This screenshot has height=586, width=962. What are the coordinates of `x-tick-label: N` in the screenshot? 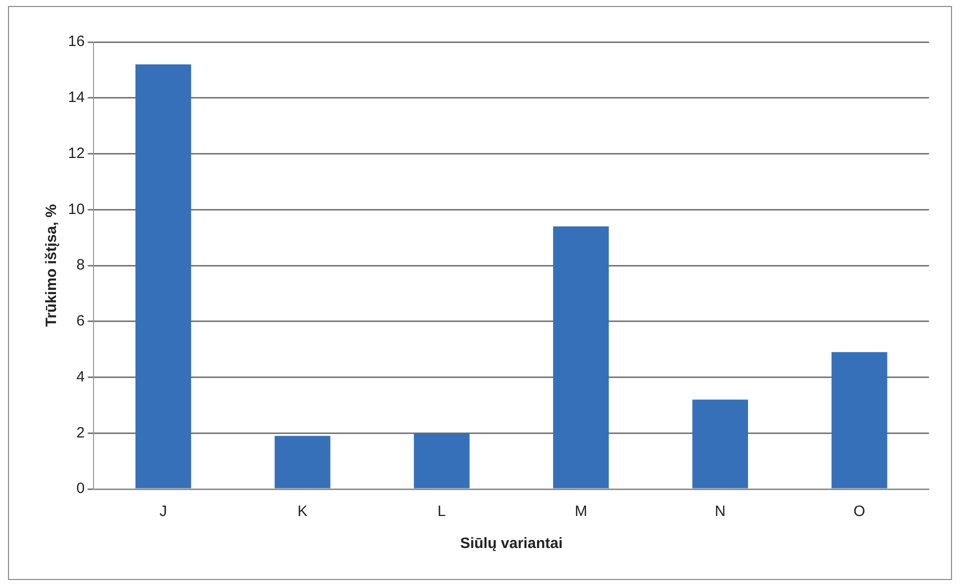 It's located at (720, 511).